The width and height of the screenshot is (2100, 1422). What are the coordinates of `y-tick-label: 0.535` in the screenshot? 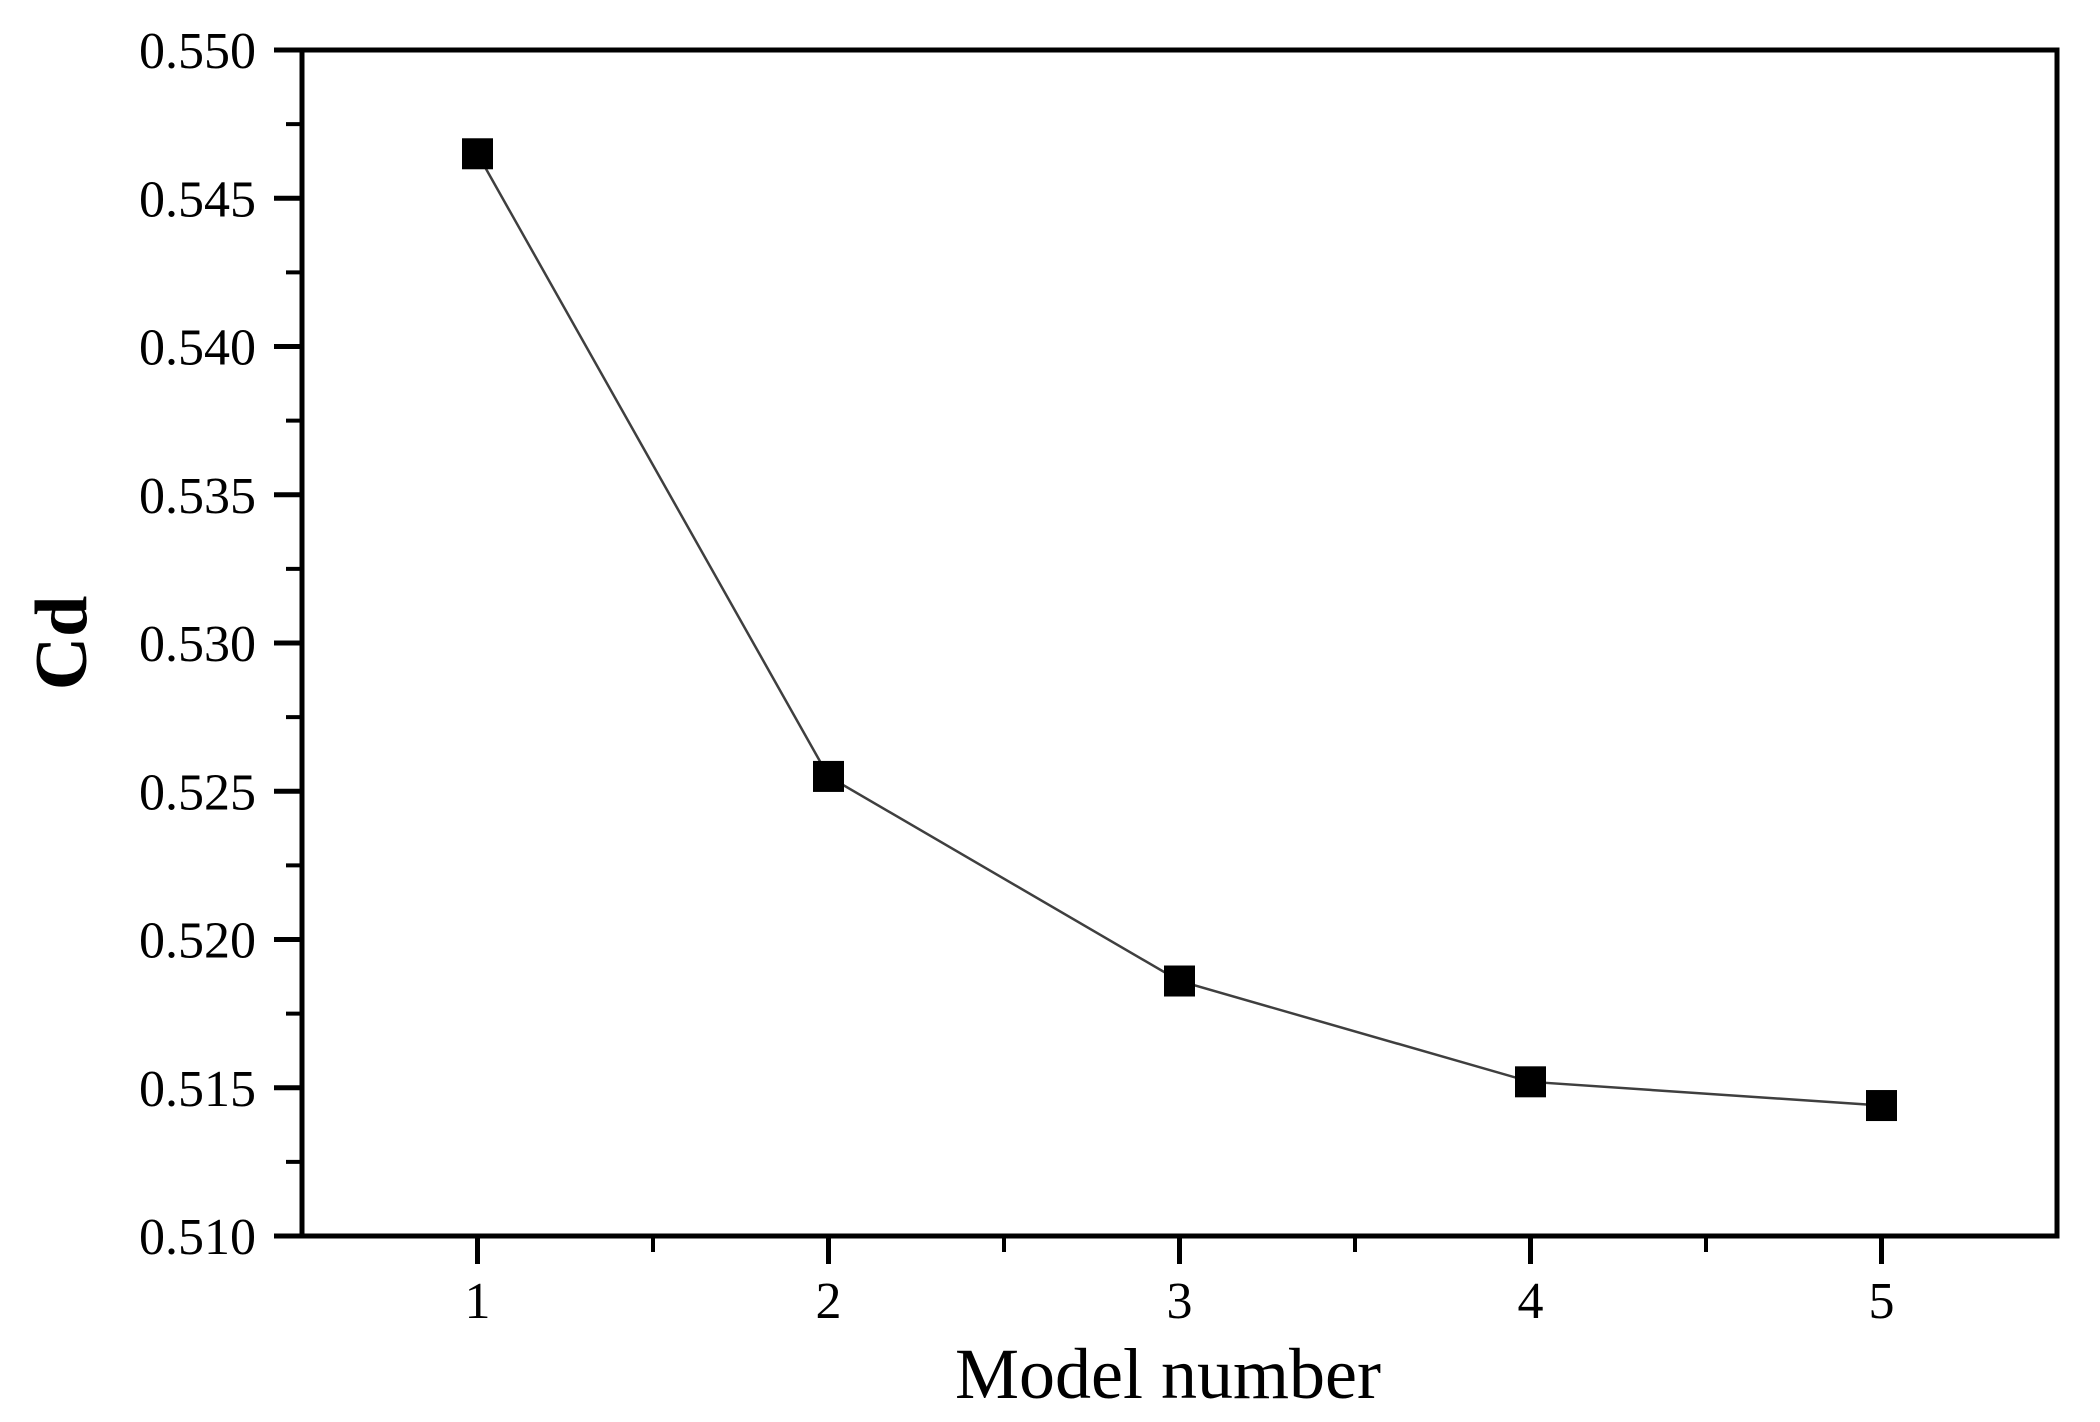 It's located at (197, 496).